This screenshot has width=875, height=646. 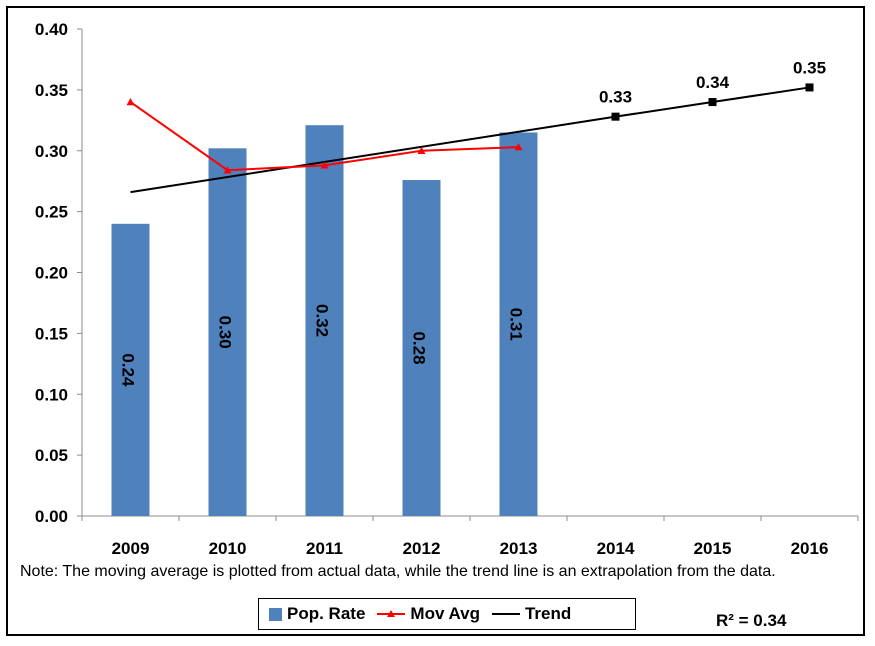 I want to click on y-tick-label: 0.30, so click(x=51, y=151).